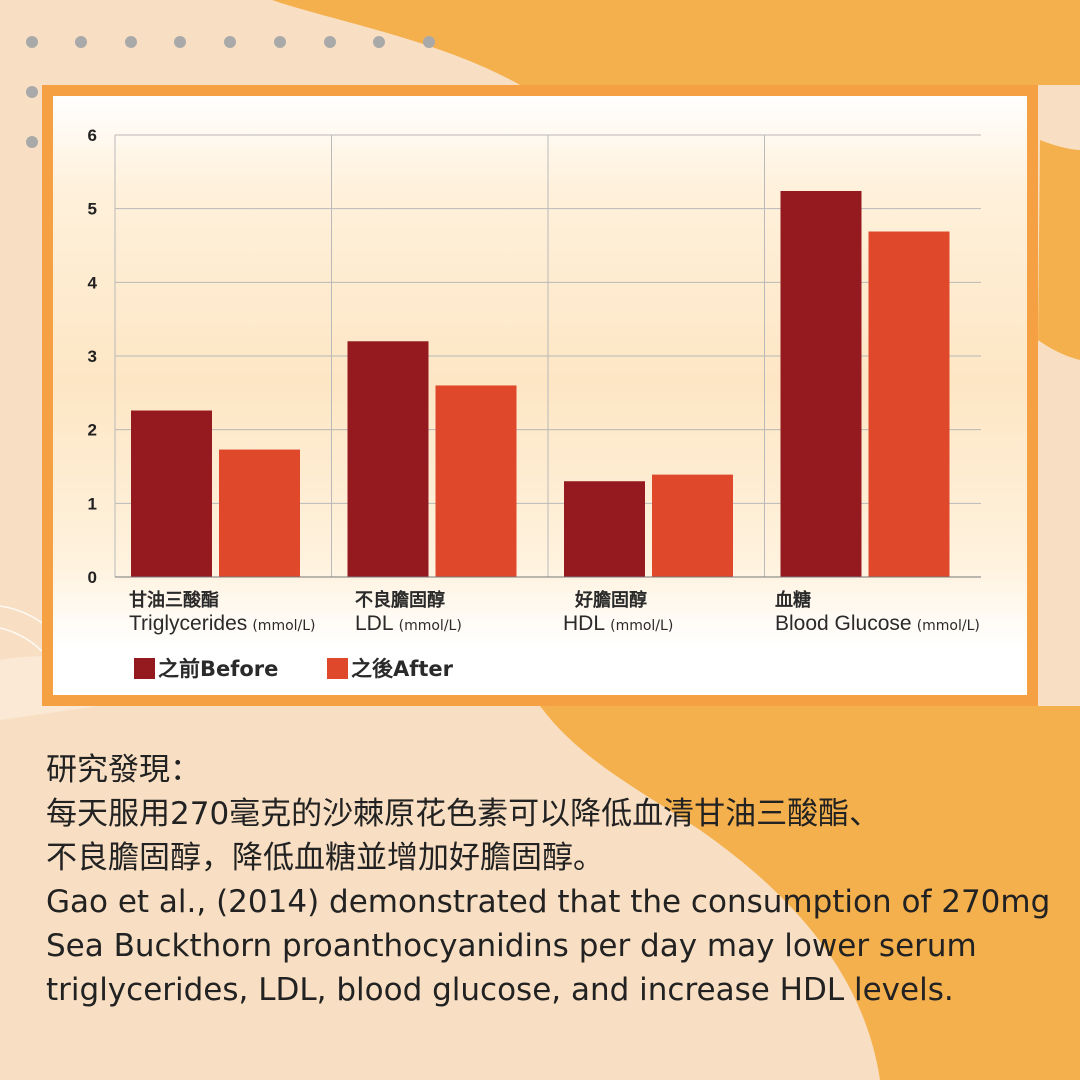  Describe the element at coordinates (611, 600) in the screenshot. I see `category-label-zh: 好膽固醇` at that location.